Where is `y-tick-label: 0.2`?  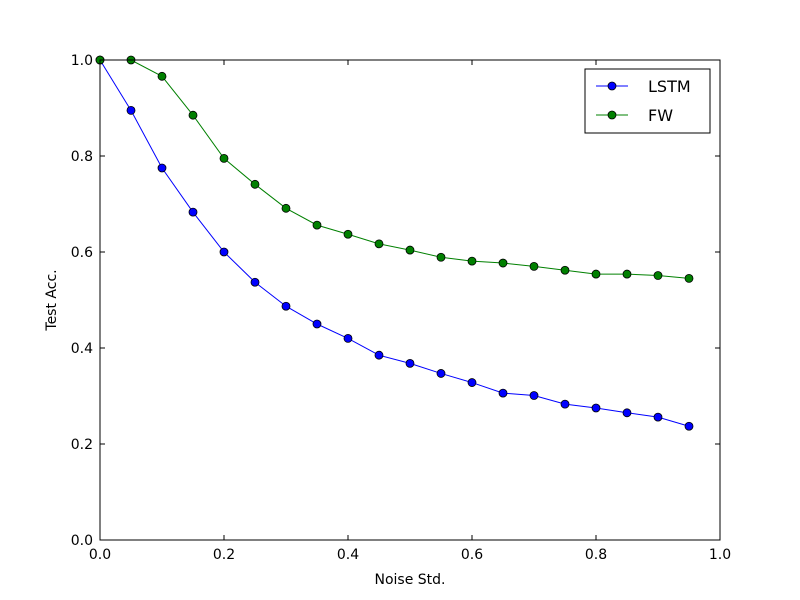 y-tick-label: 0.2 is located at coordinates (82, 445).